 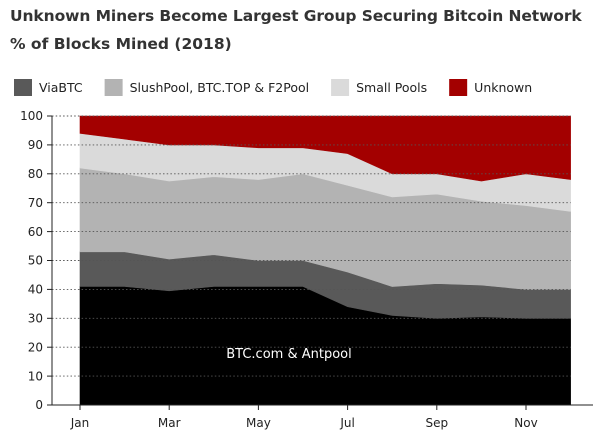 What do you see at coordinates (113, 87) in the screenshot?
I see `legend-swatch-slushpool-btc-top-f2pool` at bounding box center [113, 87].